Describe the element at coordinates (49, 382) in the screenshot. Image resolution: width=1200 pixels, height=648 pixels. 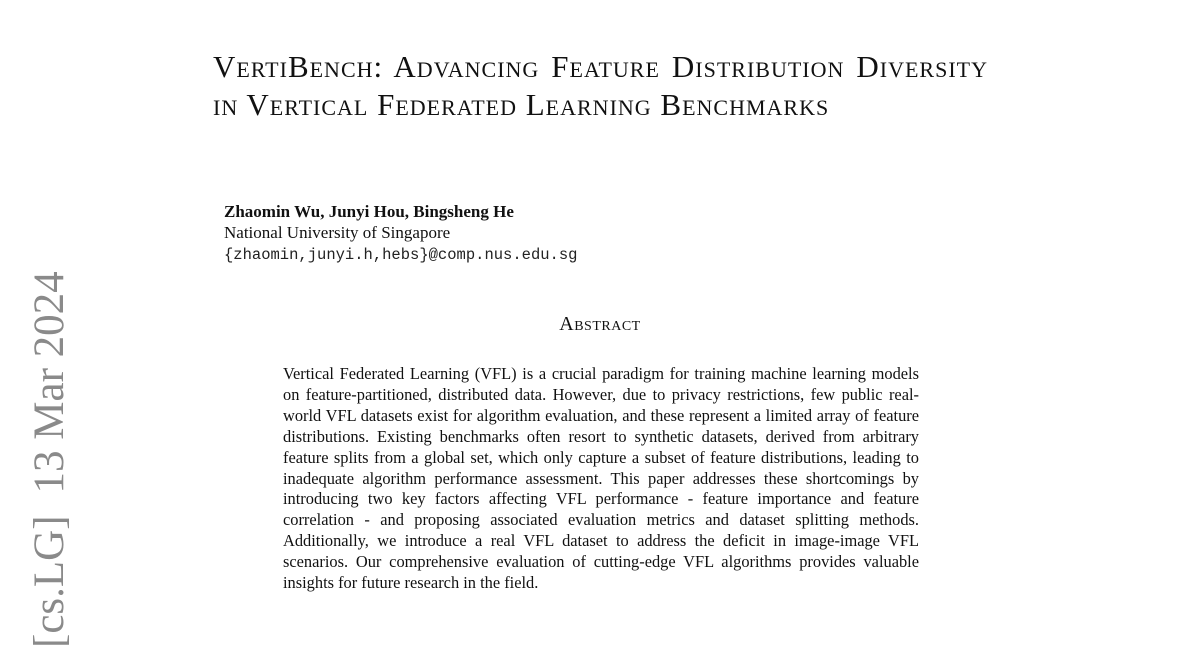
I see `arxiv-date: 13 Mar 2024` at that location.